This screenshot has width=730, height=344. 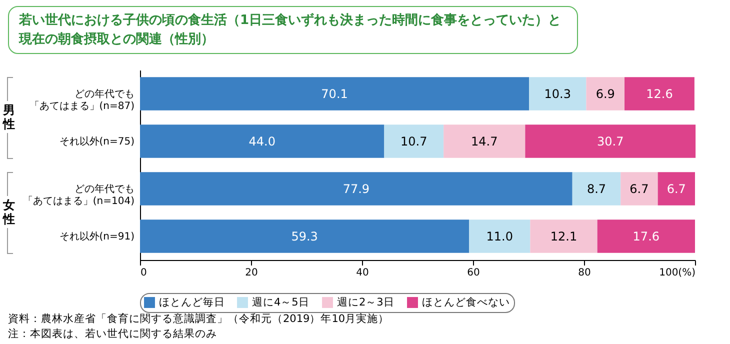 I want to click on x-tick-label: 80, so click(x=584, y=273).